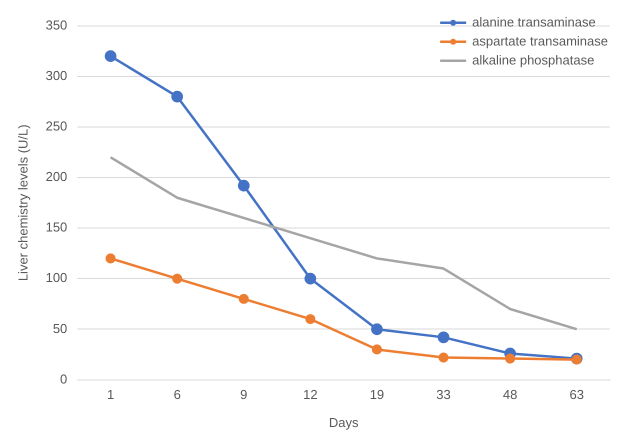 Image resolution: width=638 pixels, height=445 pixels. I want to click on x-tick-label: 63, so click(576, 394).